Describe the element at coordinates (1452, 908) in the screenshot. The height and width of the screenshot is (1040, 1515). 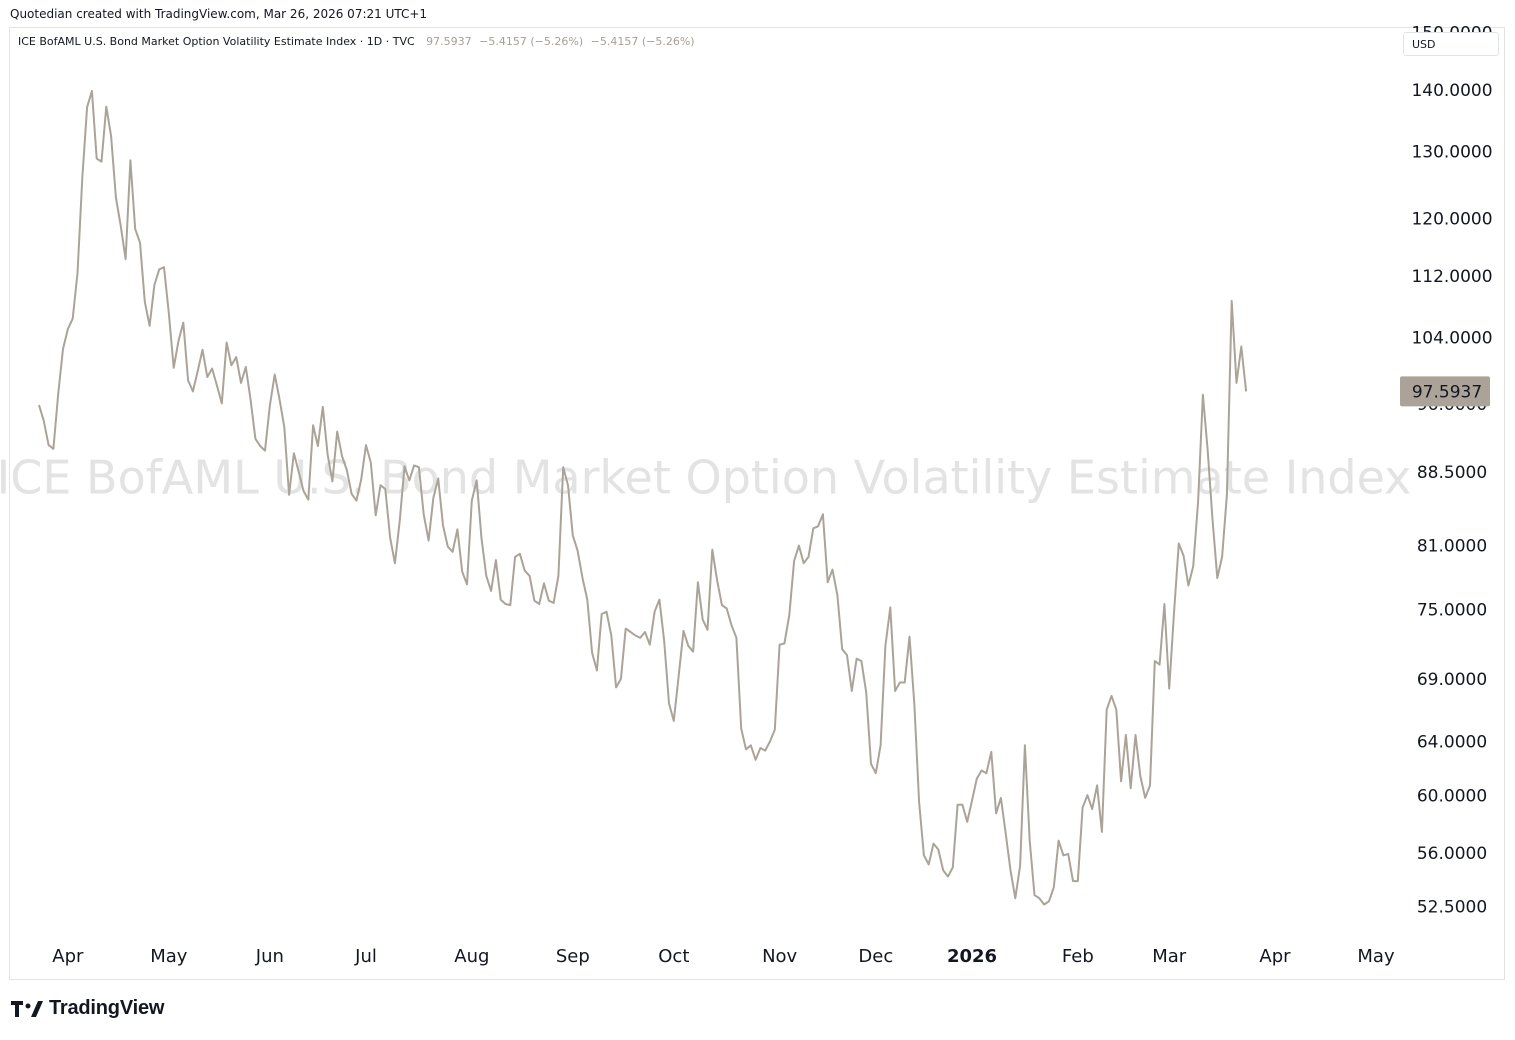
I see `y-tick-label: 52.5000` at that location.